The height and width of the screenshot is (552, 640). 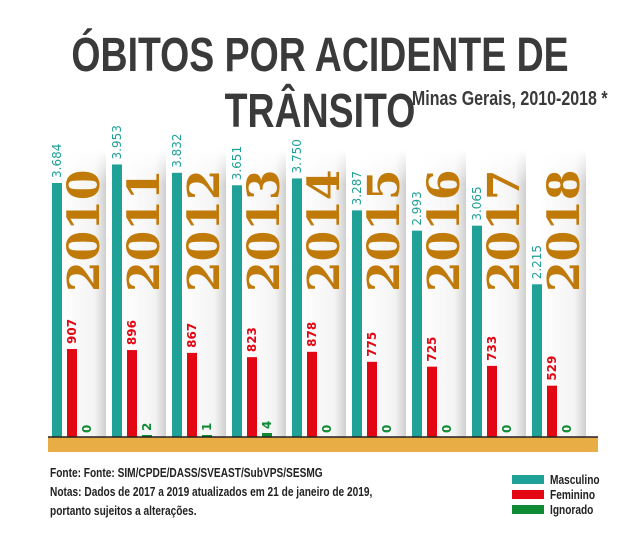 What do you see at coordinates (312, 334) in the screenshot?
I see `value-label-feminino: 878` at bounding box center [312, 334].